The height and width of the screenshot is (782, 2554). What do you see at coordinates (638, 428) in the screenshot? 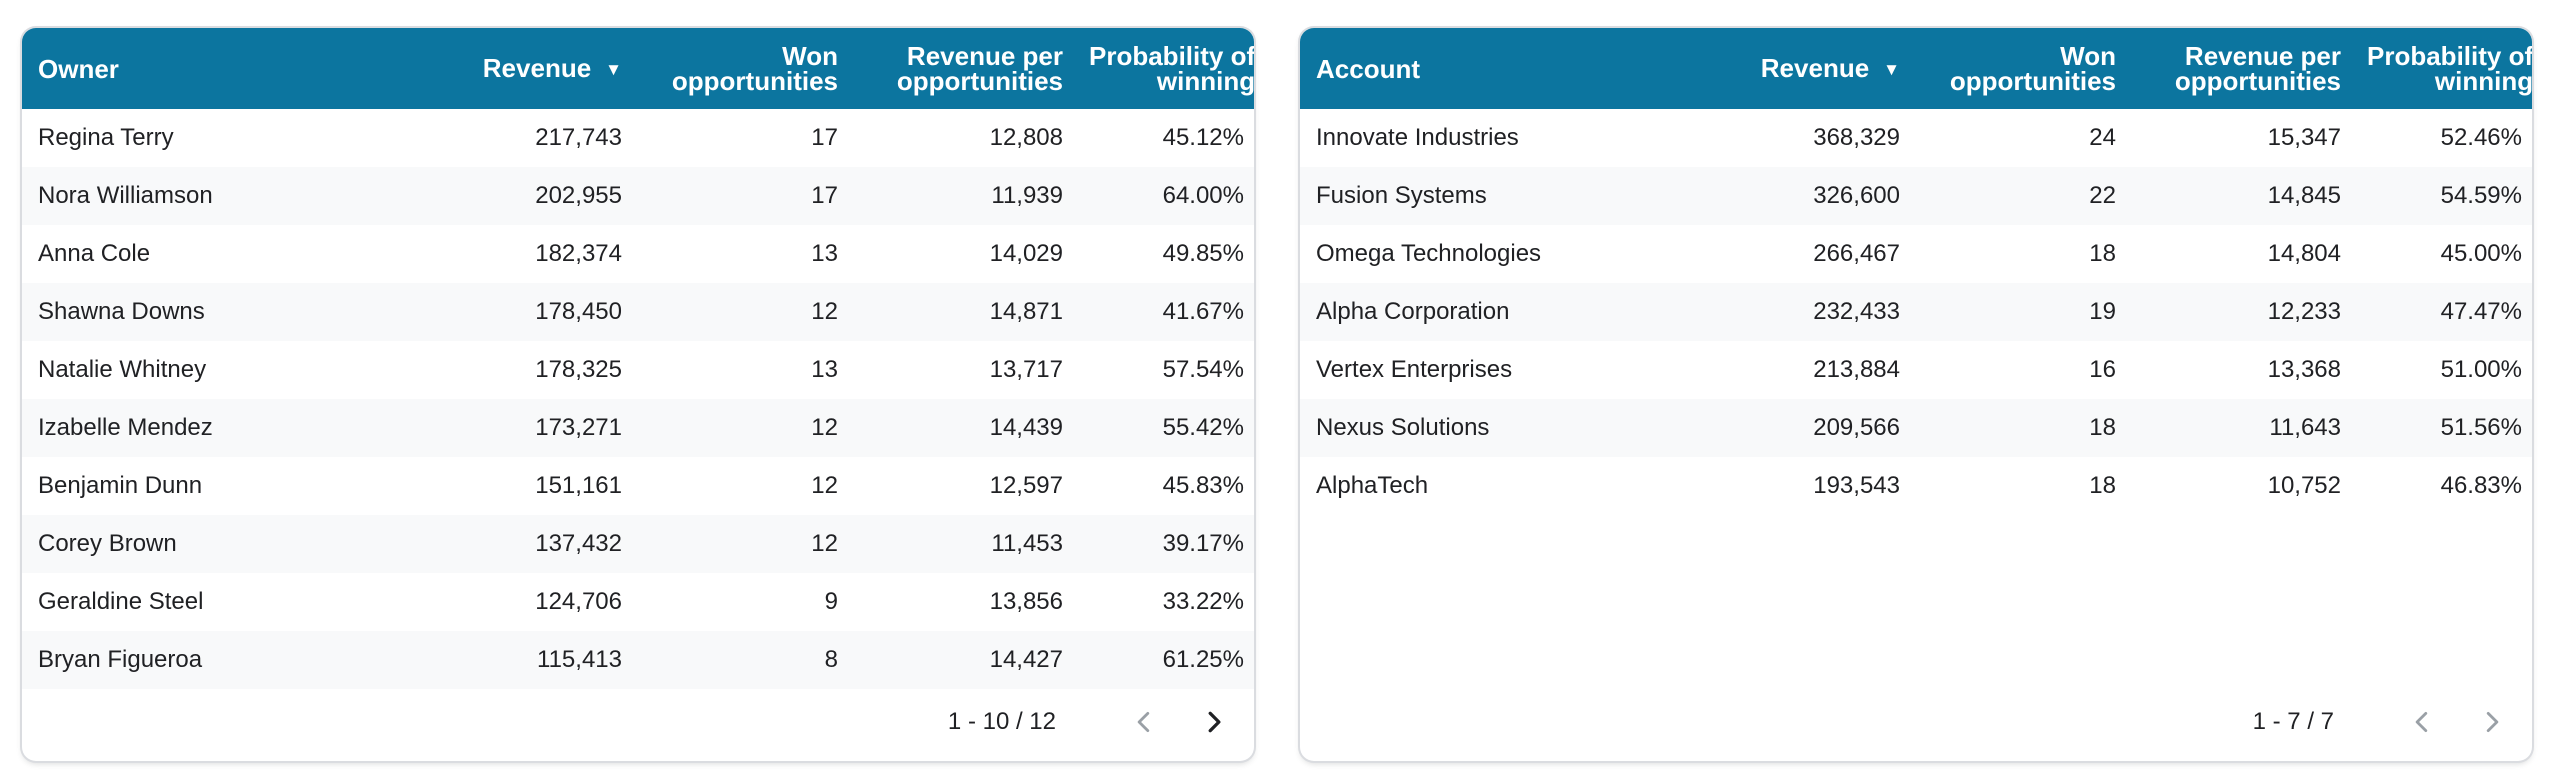
I see `table-row: Izabelle Mendez 173,271 12 14,439 55.42%` at bounding box center [638, 428].